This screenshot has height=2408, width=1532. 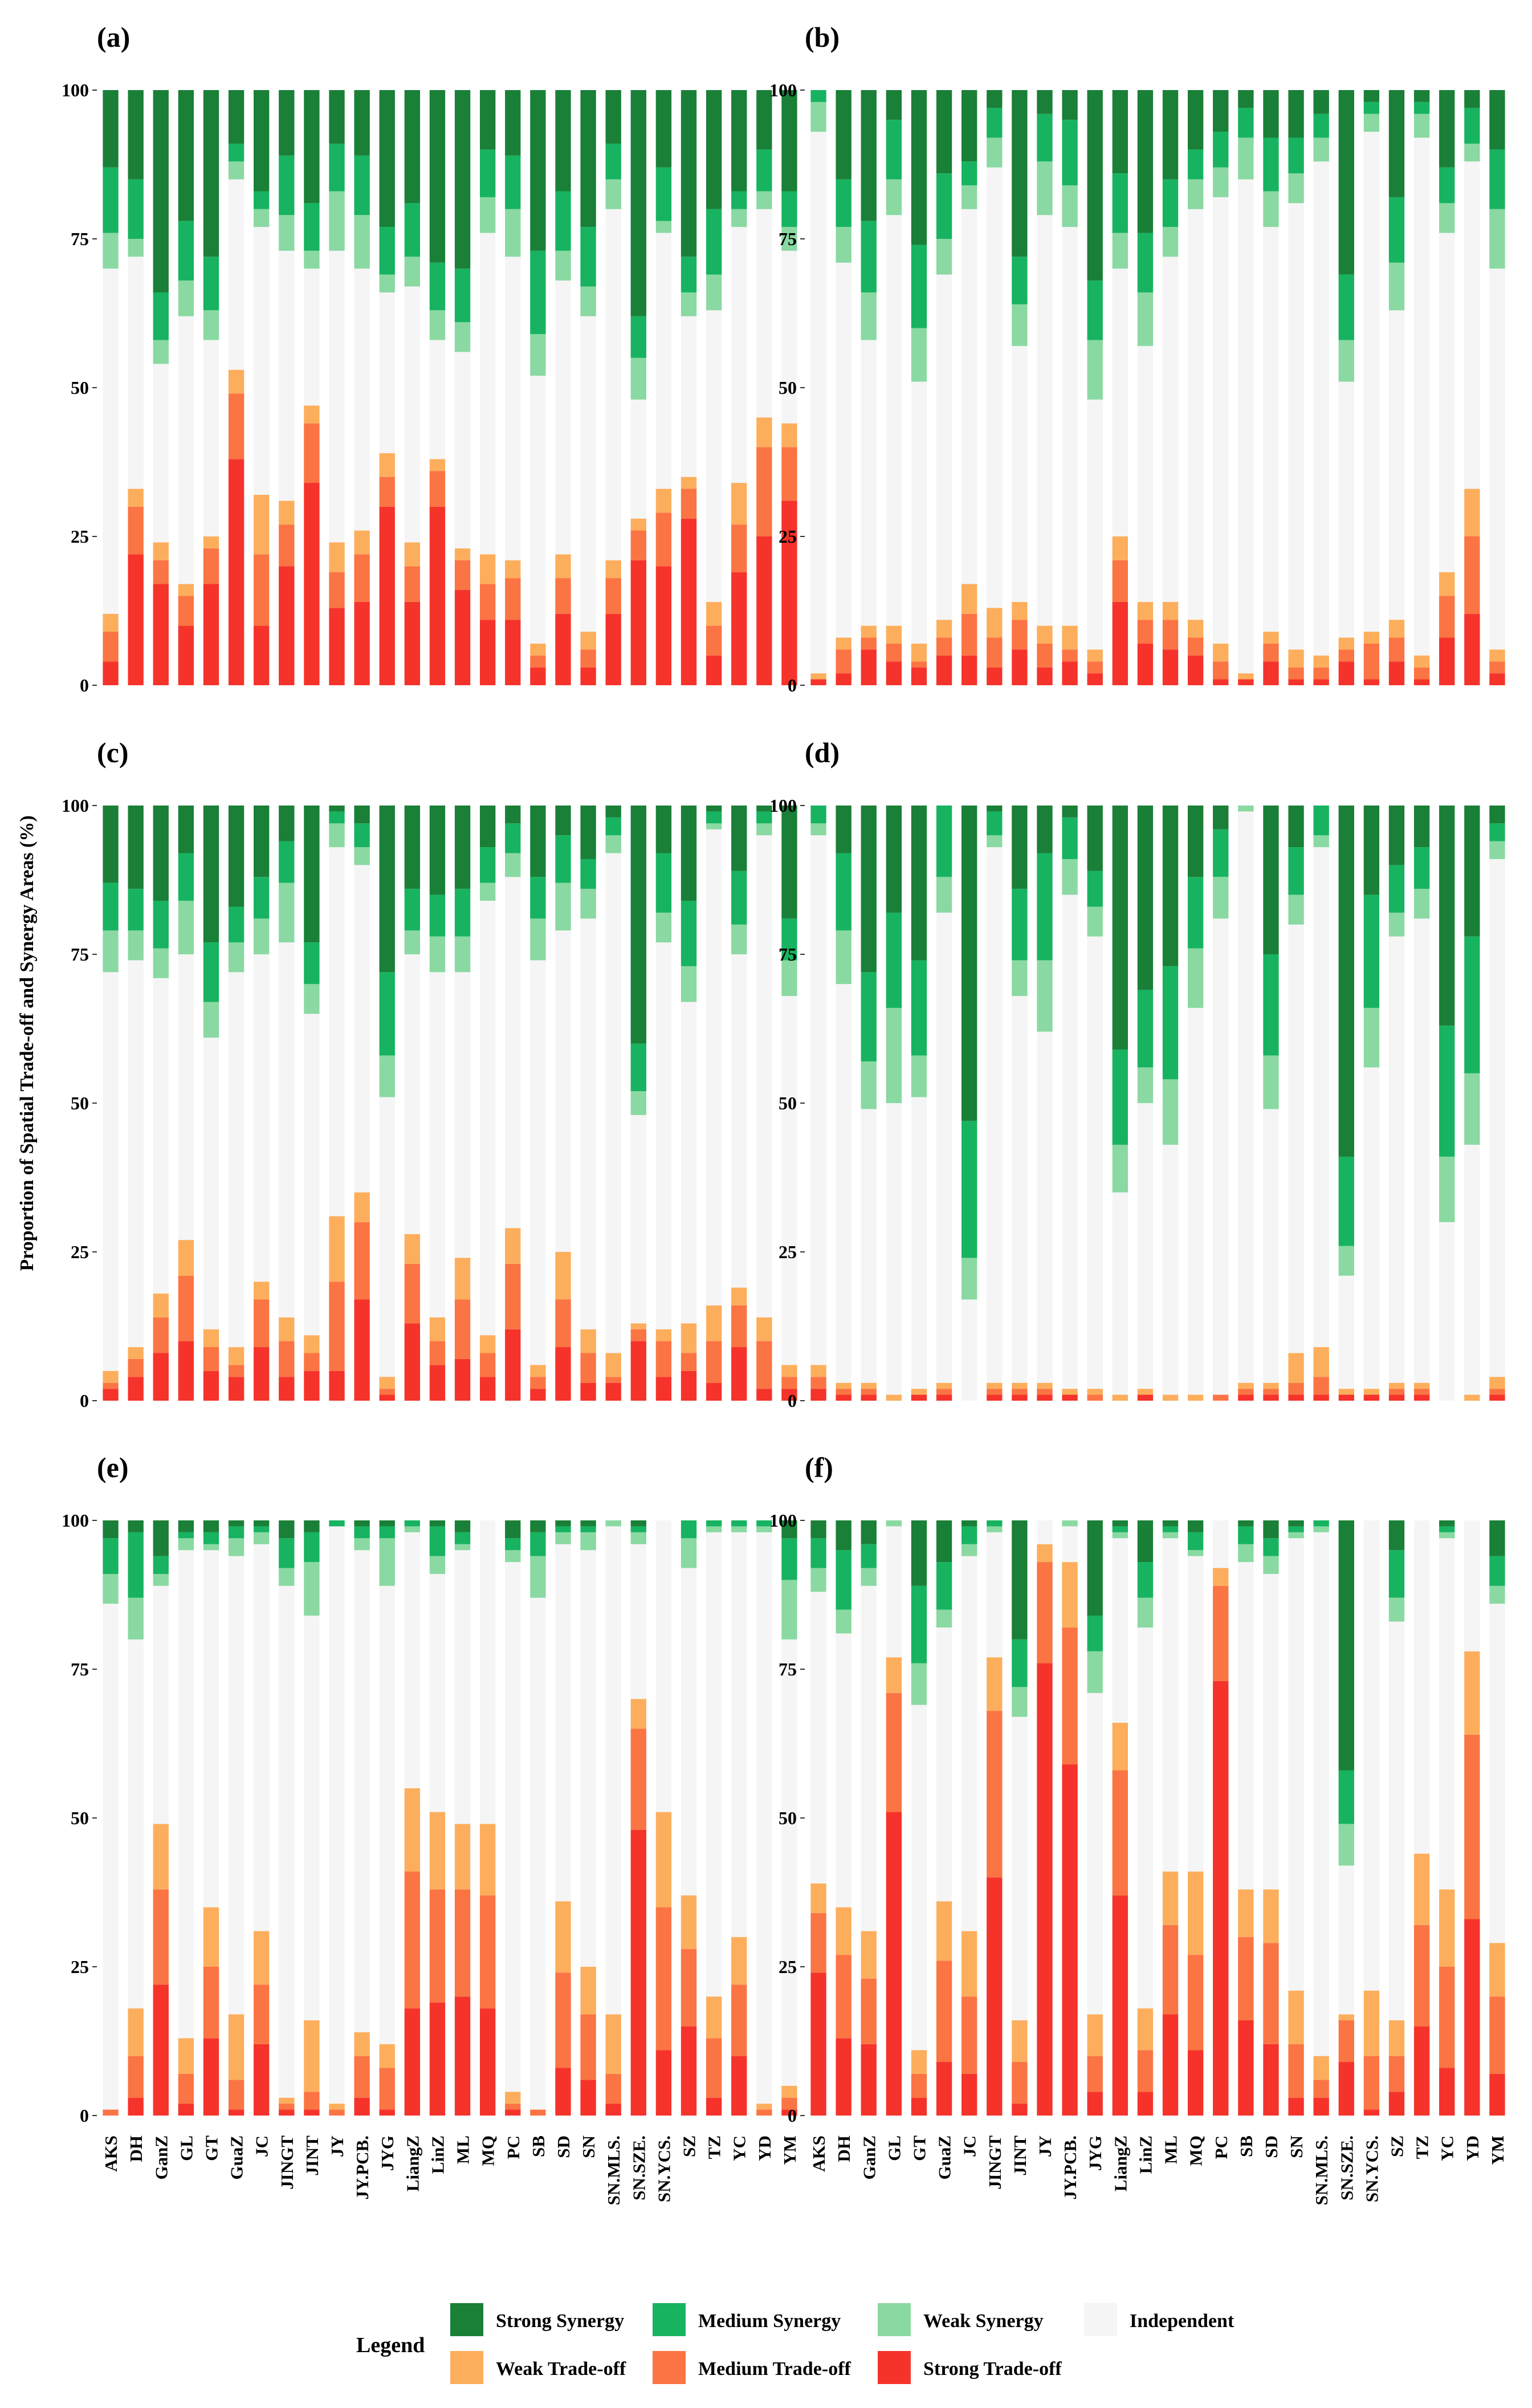 What do you see at coordinates (312, 387) in the screenshot?
I see `bar-JINT` at bounding box center [312, 387].